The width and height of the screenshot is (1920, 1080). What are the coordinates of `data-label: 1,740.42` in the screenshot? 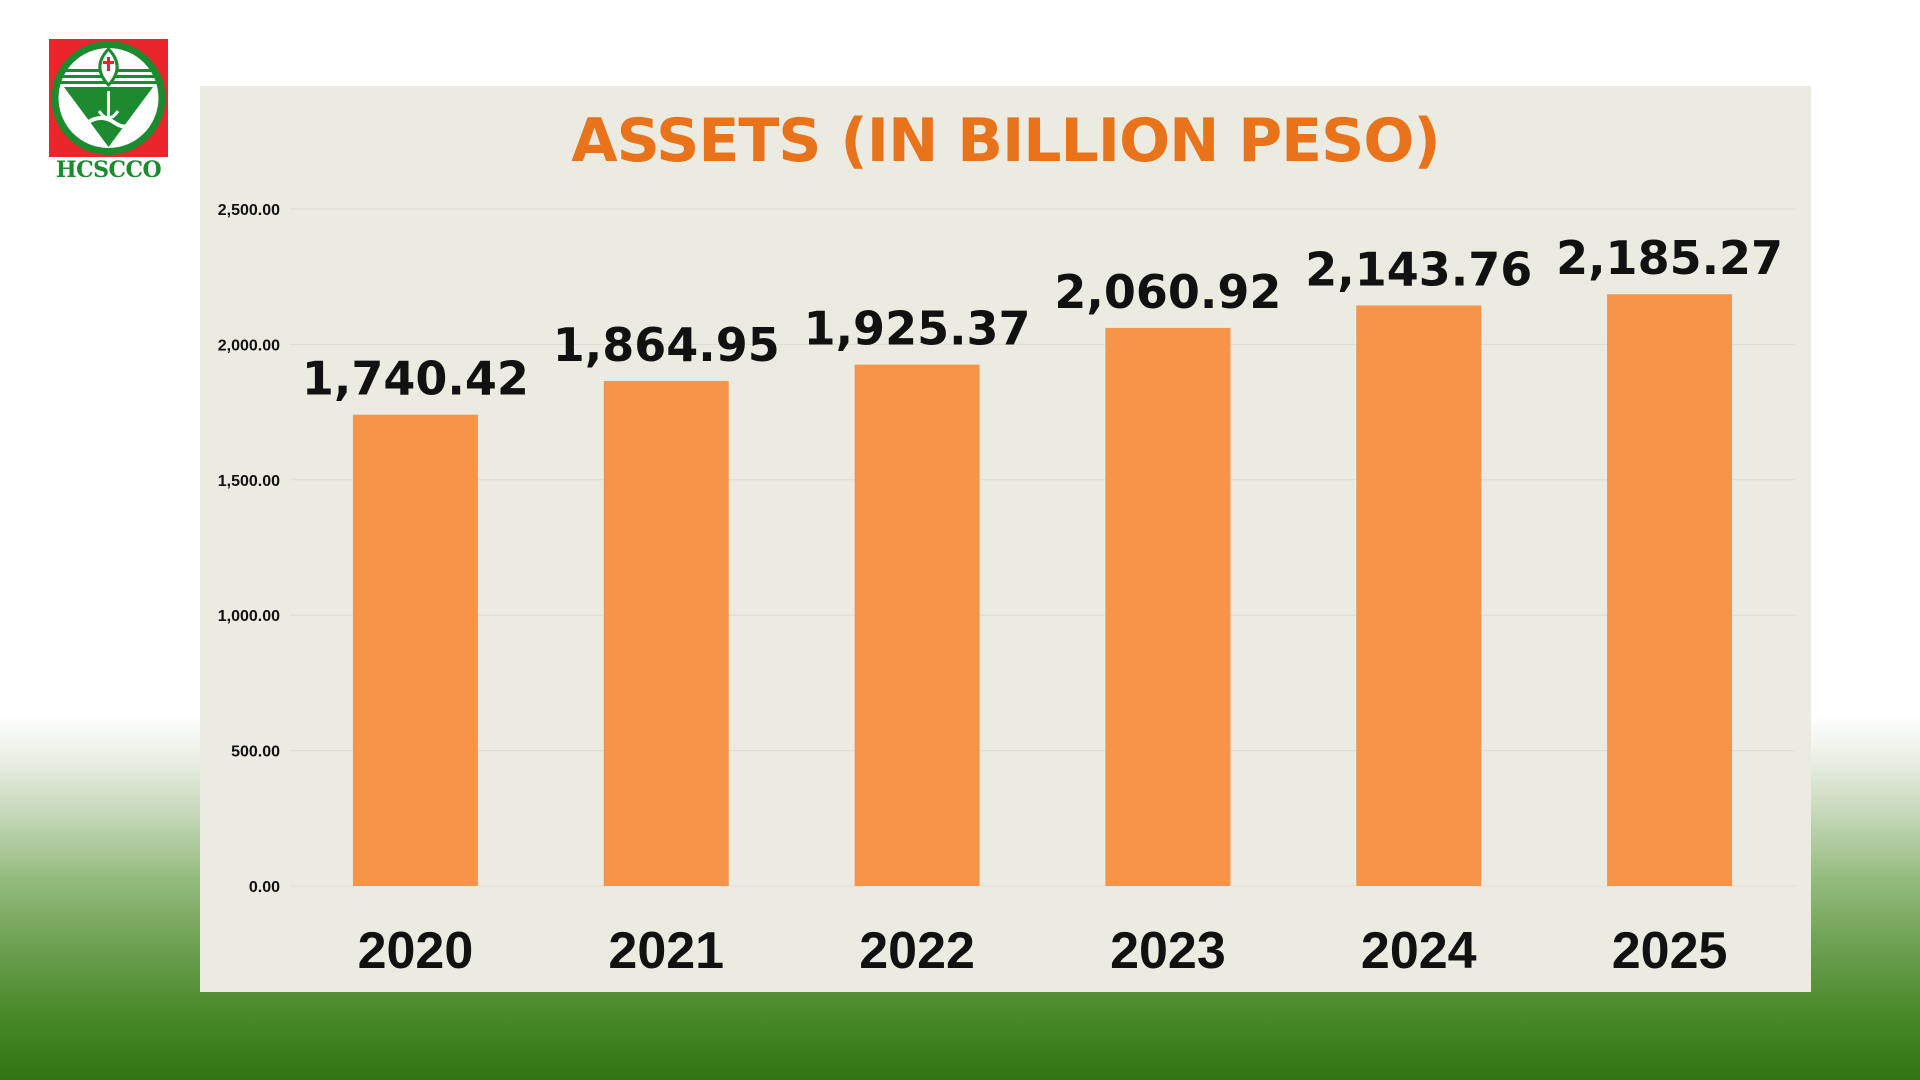 It's located at (415, 379).